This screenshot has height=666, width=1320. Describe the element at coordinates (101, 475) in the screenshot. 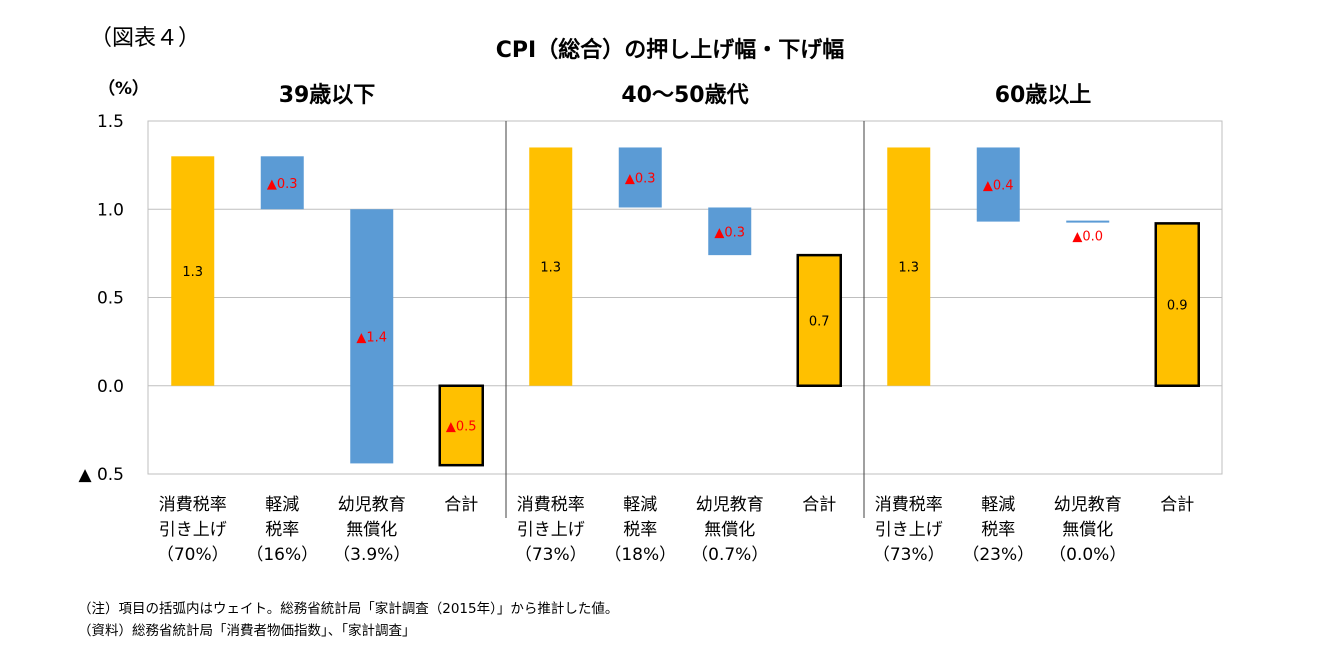

I see `y-tick-label: ▲ 0.5` at that location.